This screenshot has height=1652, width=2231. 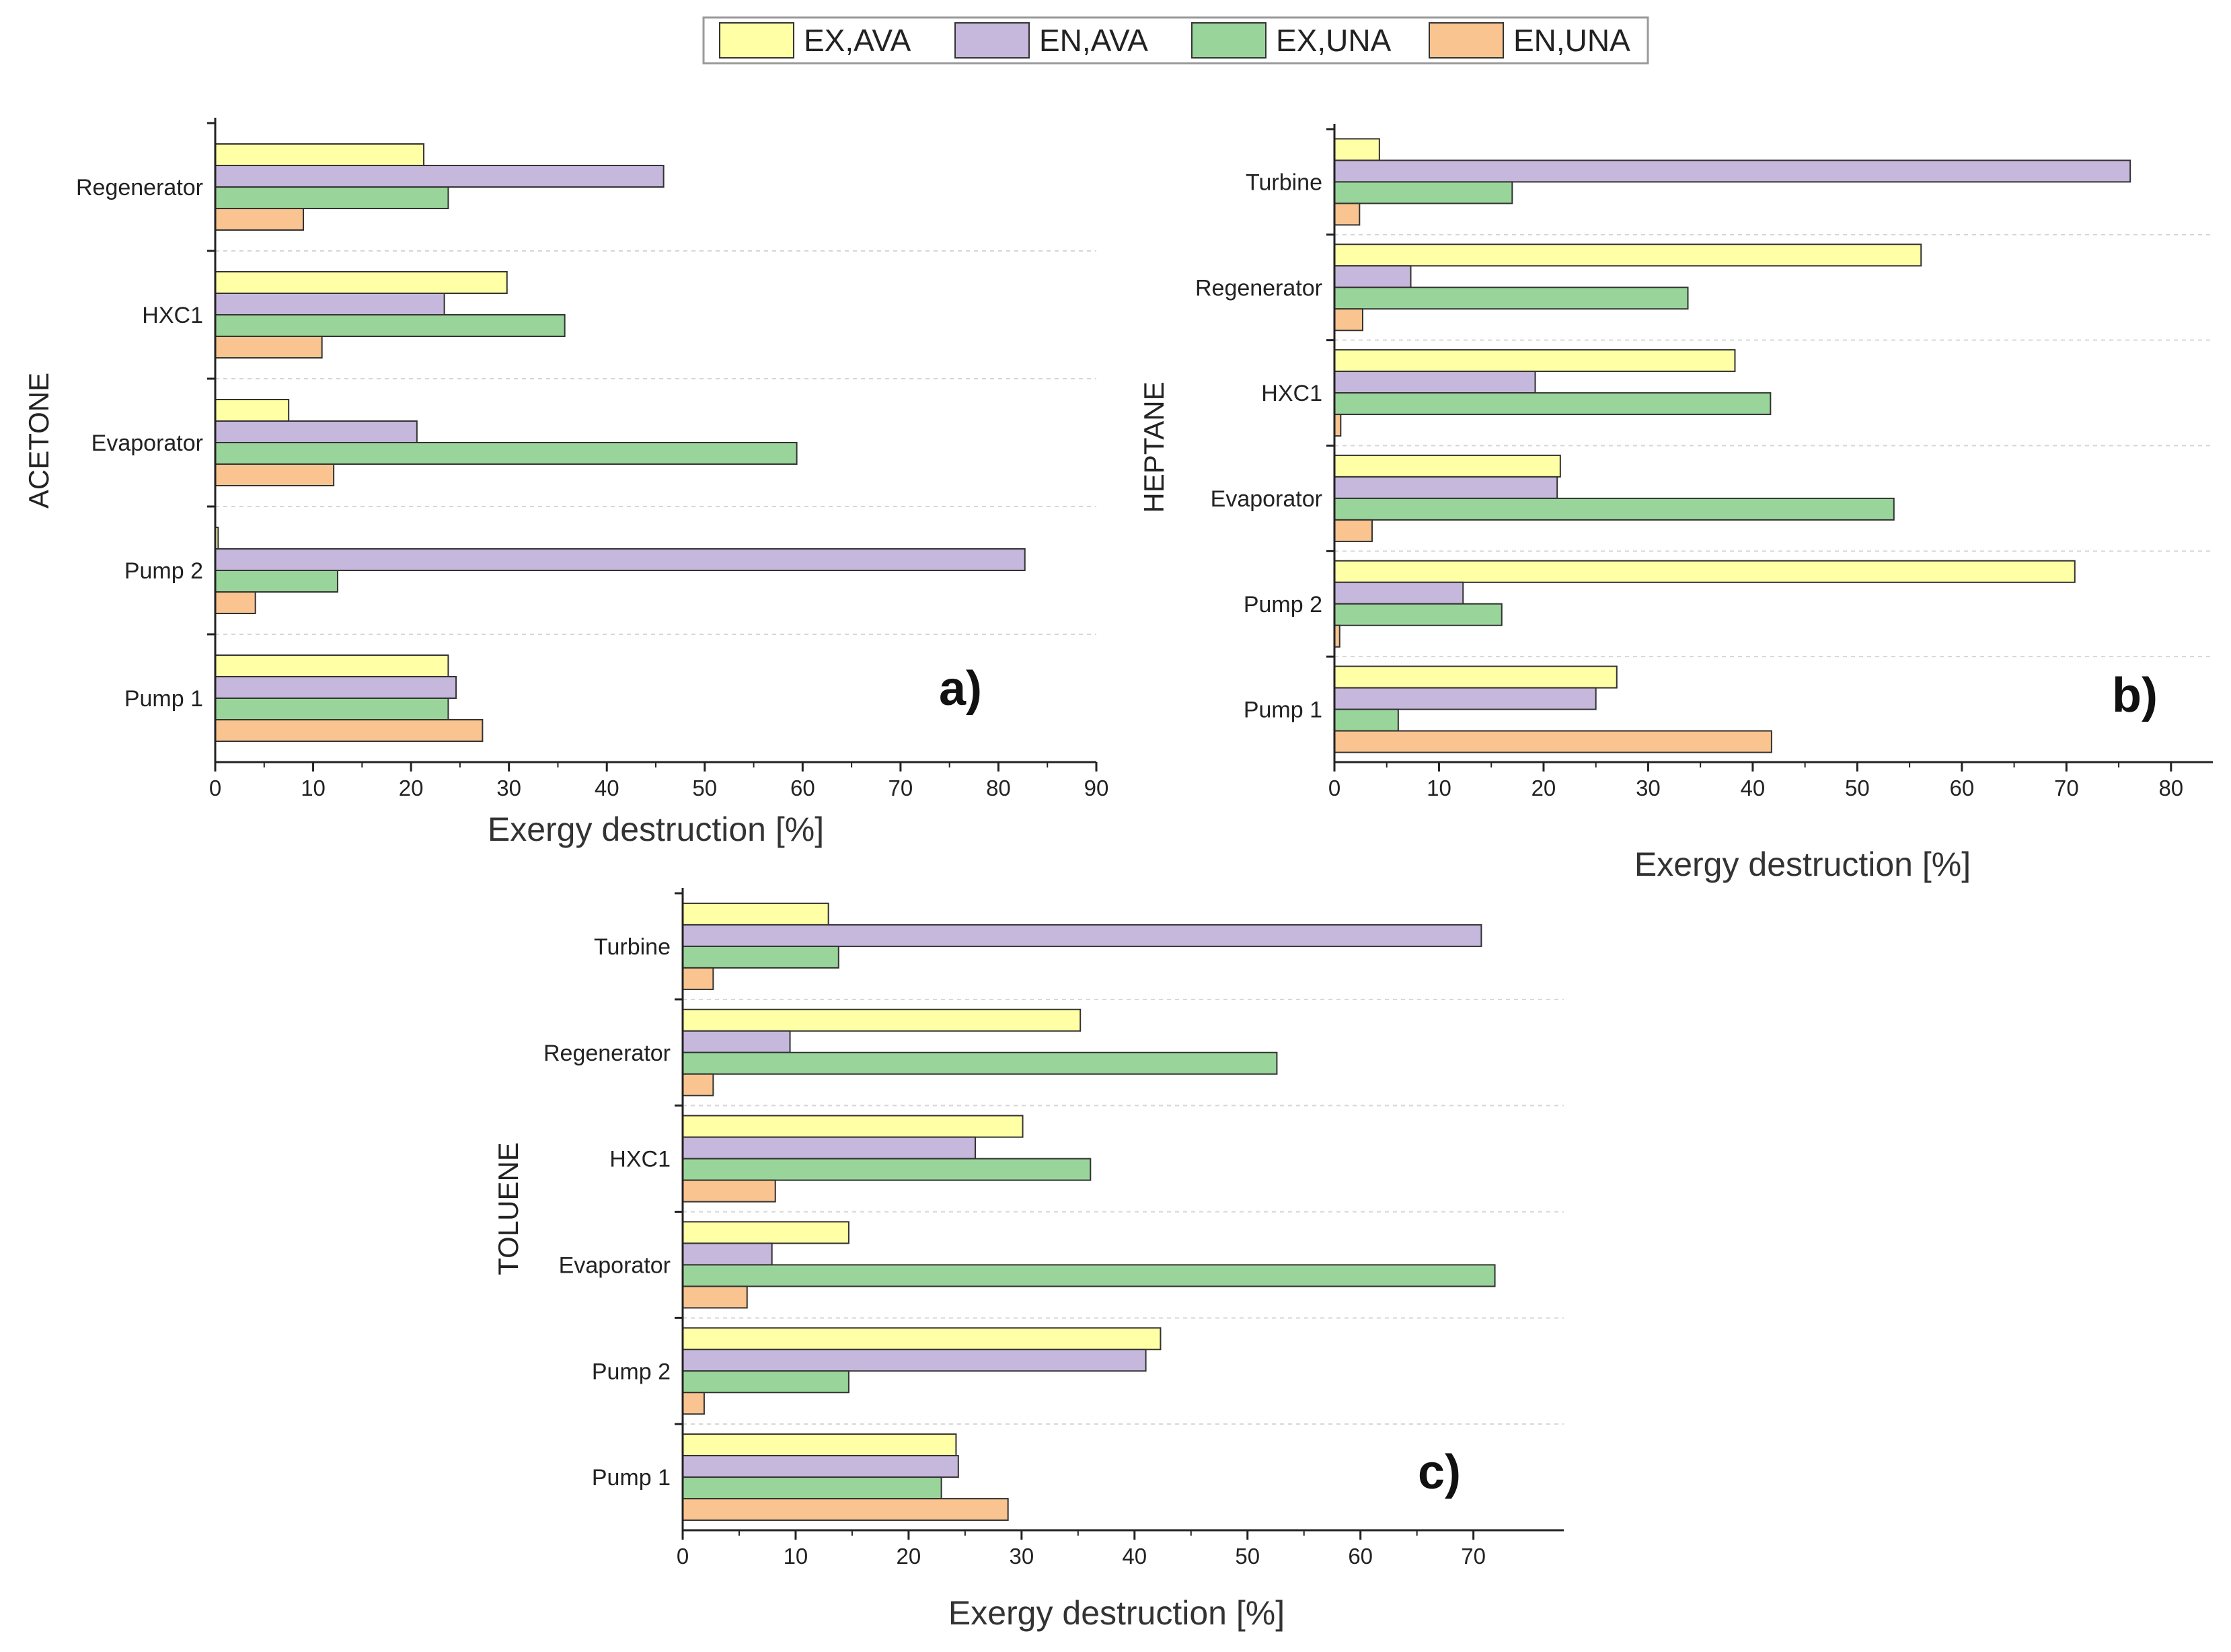 I want to click on y-axis-label-acetone: ACETONE, so click(x=38, y=441).